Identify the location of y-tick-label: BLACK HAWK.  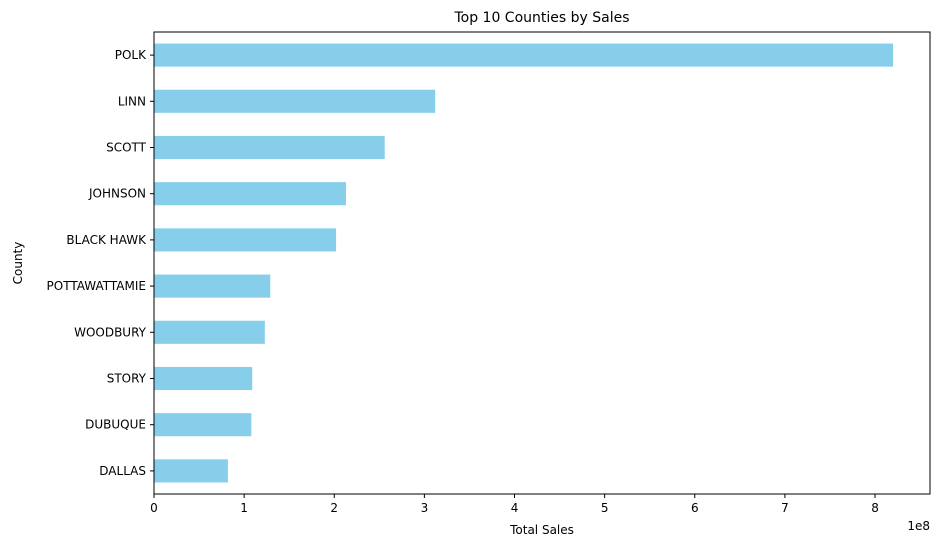
(106, 240).